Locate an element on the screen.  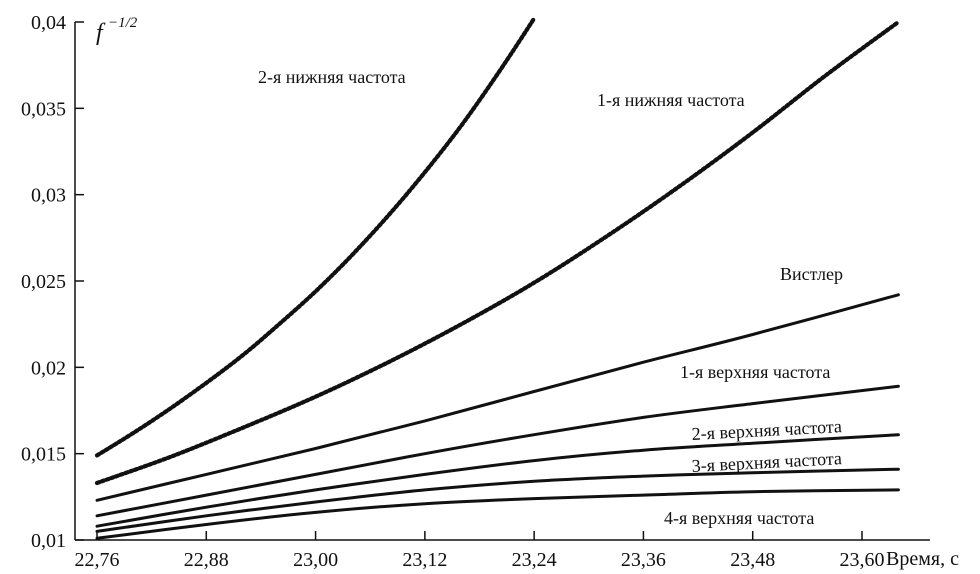
series-label-2: 1-я нижняя частота is located at coordinates (671, 100).